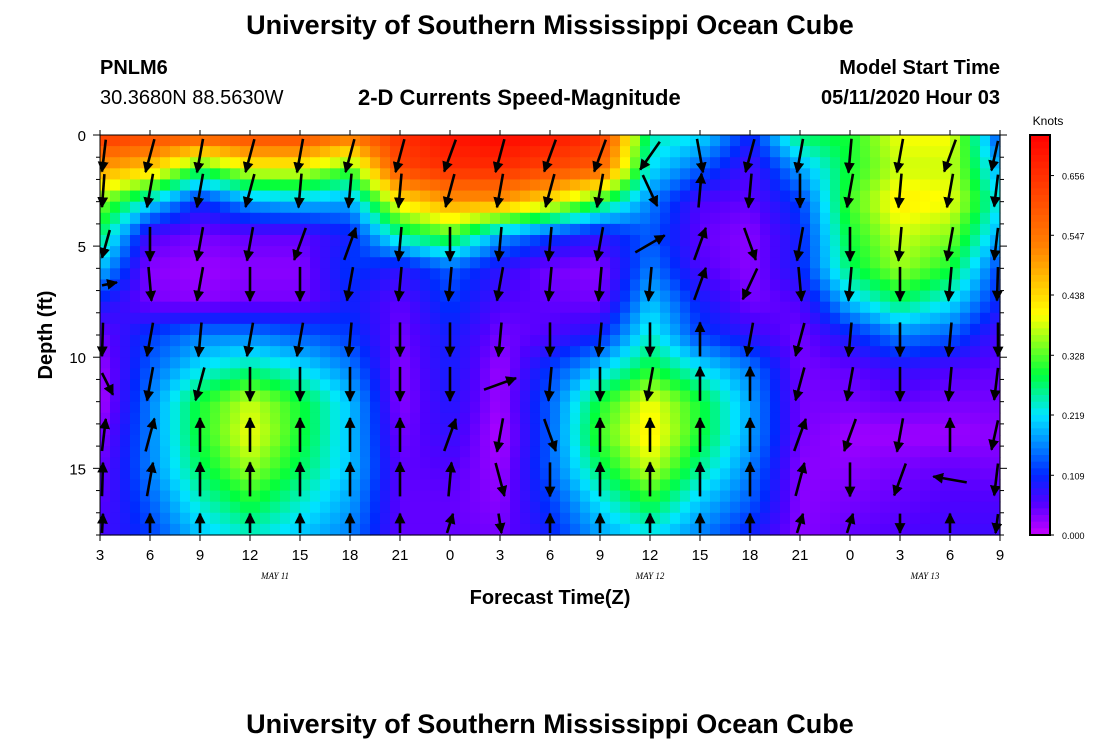  Describe the element at coordinates (1073, 236) in the screenshot. I see `colorbar-tick-label: 0.547` at that location.